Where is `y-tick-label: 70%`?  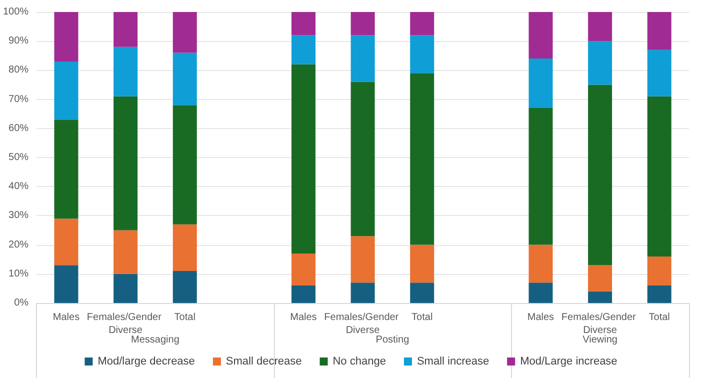 y-tick-label: 70% is located at coordinates (18, 99).